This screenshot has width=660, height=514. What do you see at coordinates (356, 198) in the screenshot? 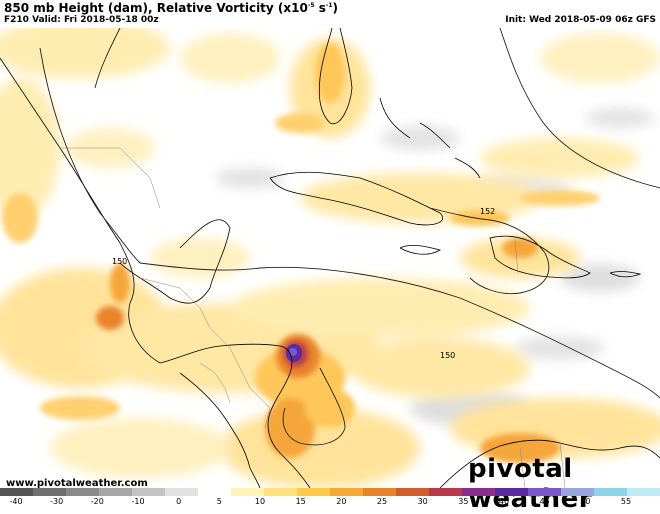
I see `cuba-coast` at bounding box center [356, 198].